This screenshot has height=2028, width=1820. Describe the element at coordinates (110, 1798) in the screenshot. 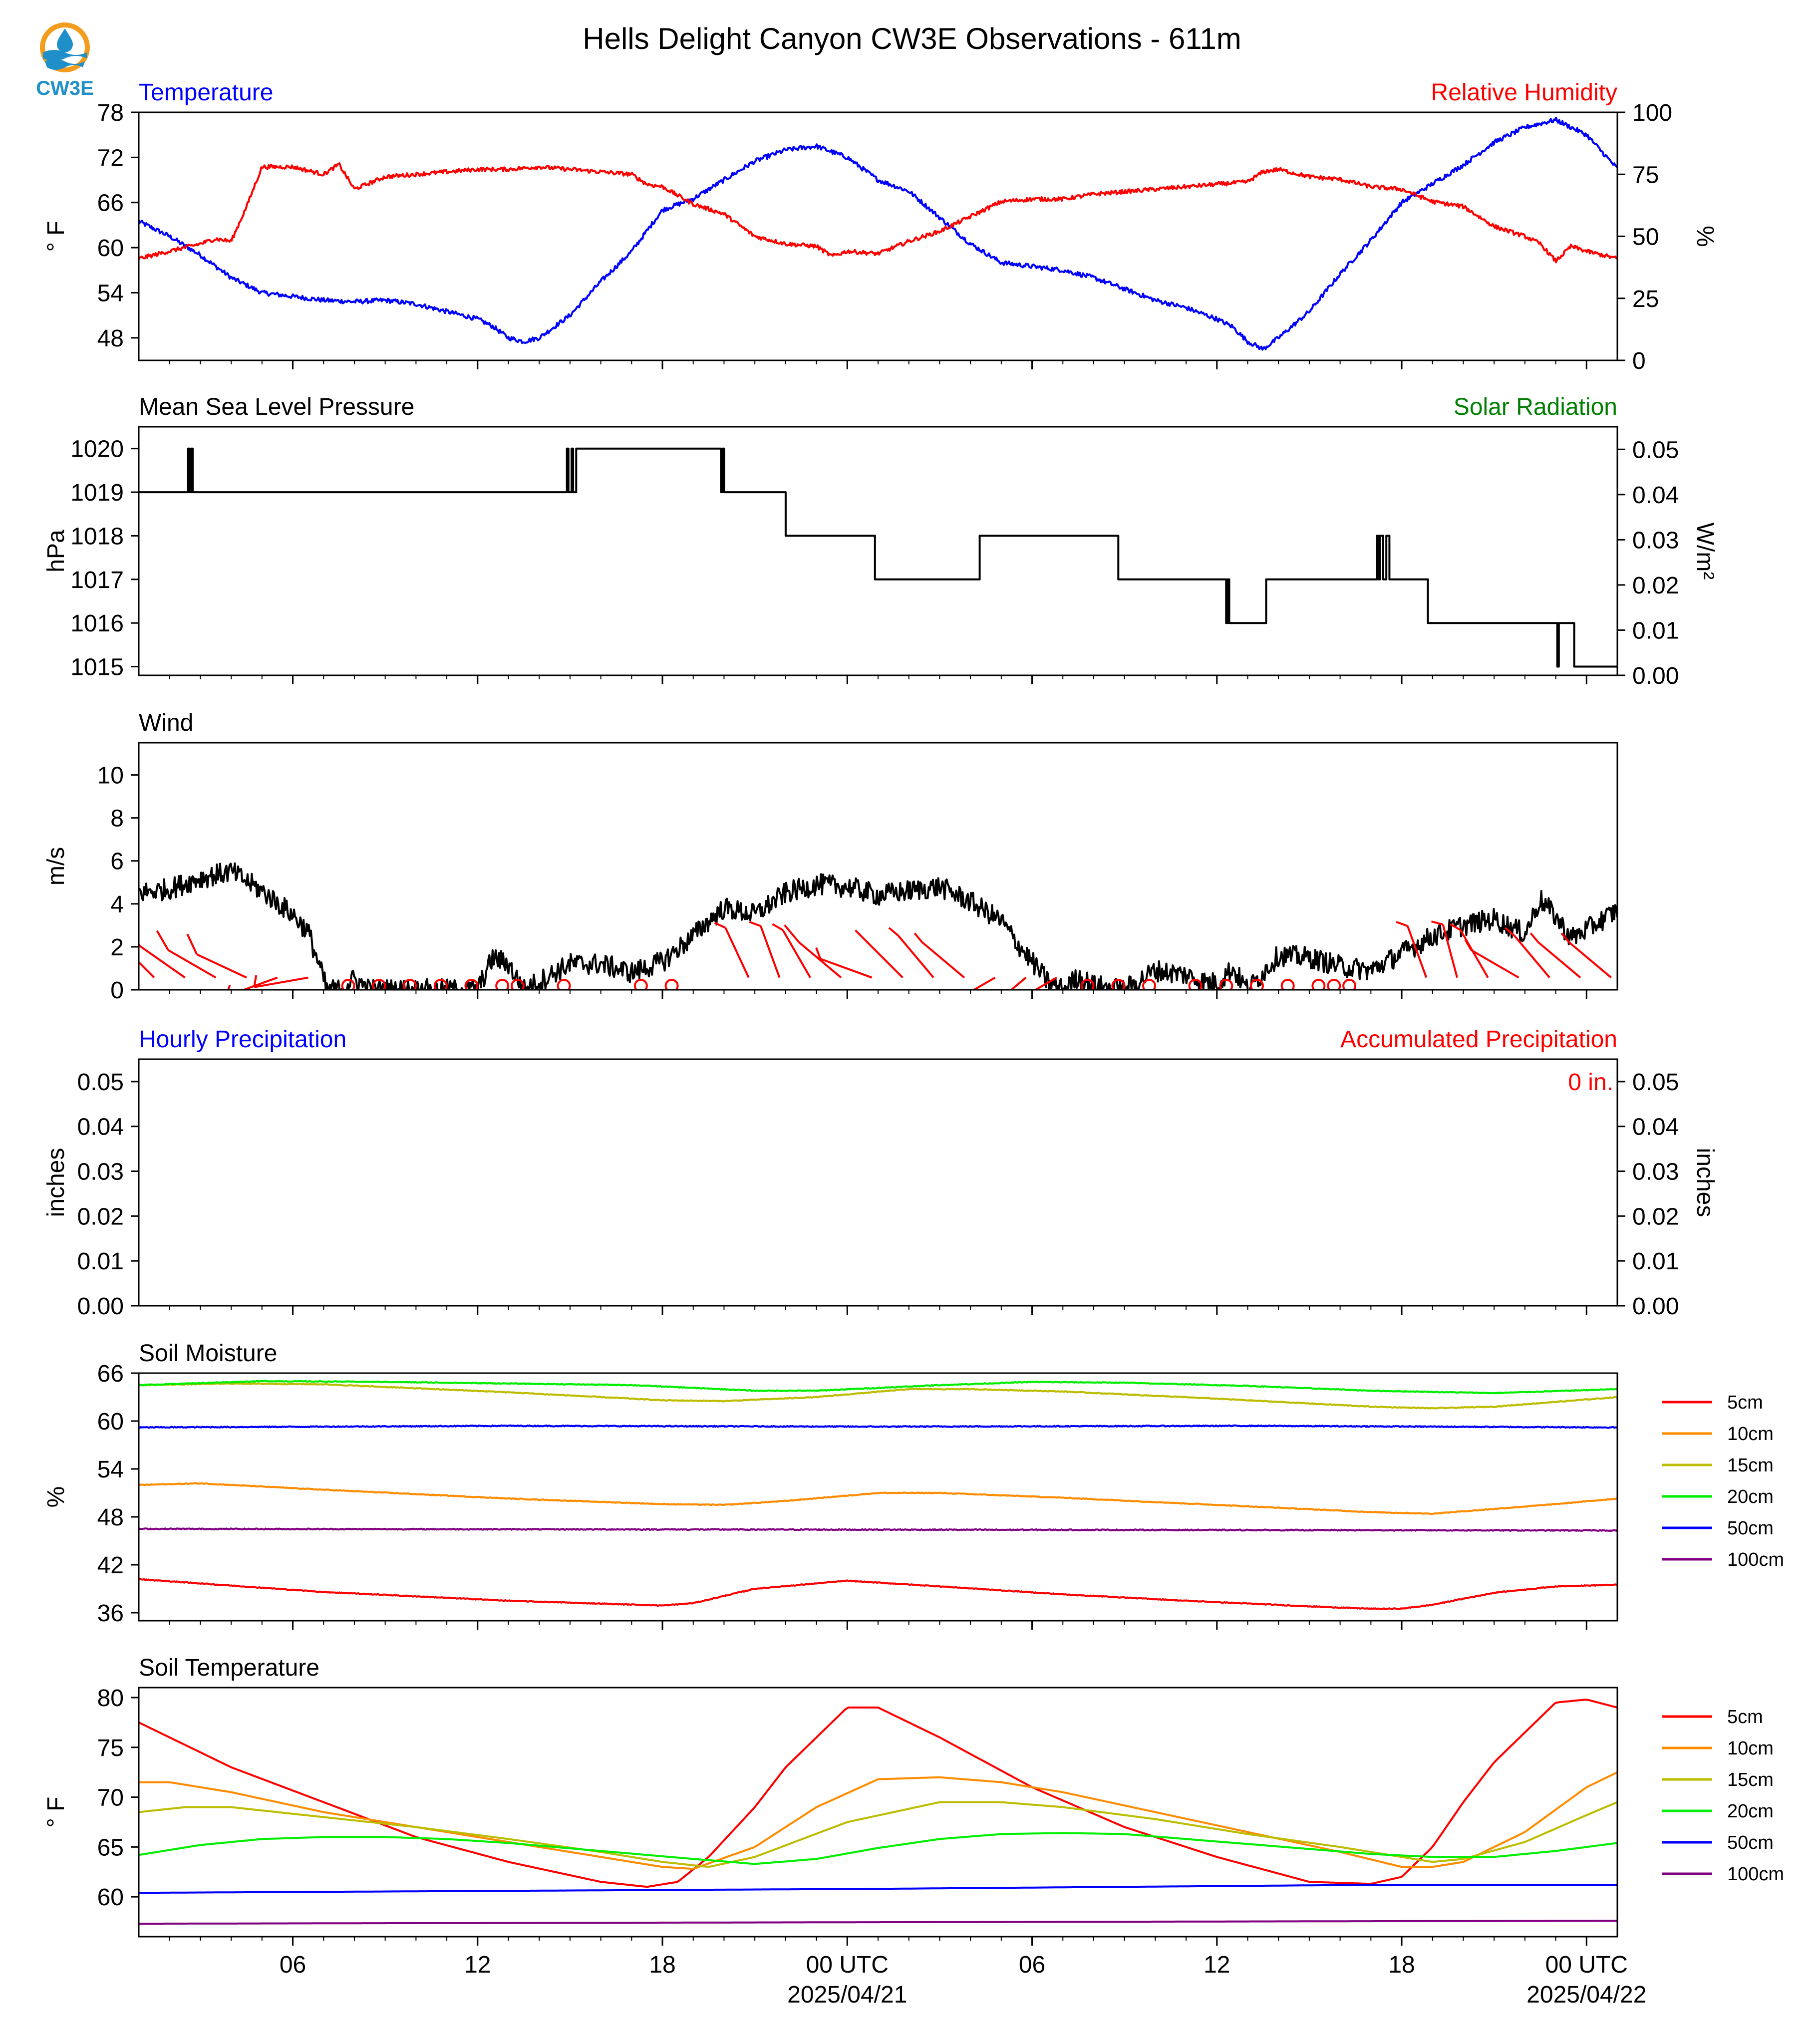

I see `y-tick-label: 70` at that location.